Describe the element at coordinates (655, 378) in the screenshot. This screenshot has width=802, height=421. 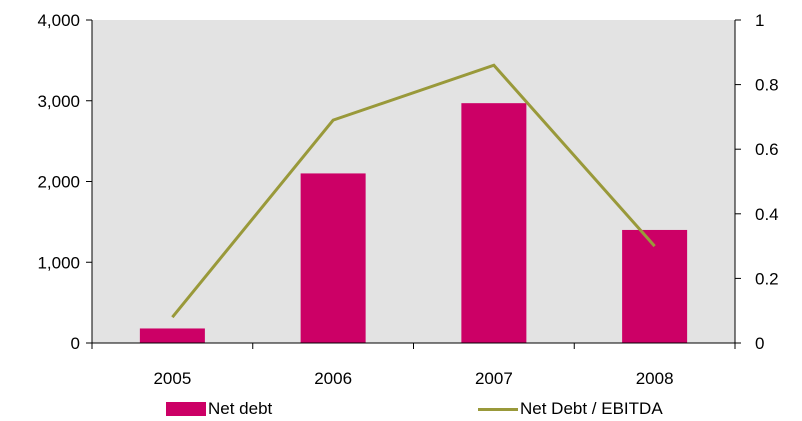
I see `x-tick-label-2008: 2008` at that location.